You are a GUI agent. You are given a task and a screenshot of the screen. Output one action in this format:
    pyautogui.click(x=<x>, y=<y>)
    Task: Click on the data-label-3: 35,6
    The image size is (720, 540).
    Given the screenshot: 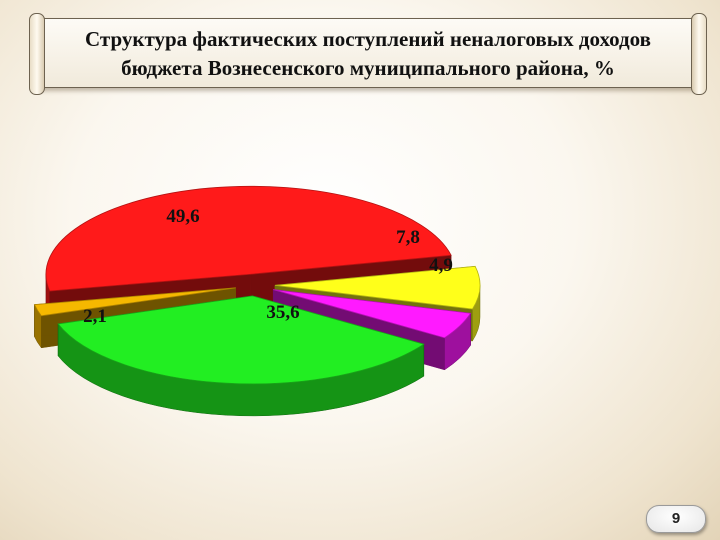 What is the action you would take?
    pyautogui.click(x=282, y=312)
    